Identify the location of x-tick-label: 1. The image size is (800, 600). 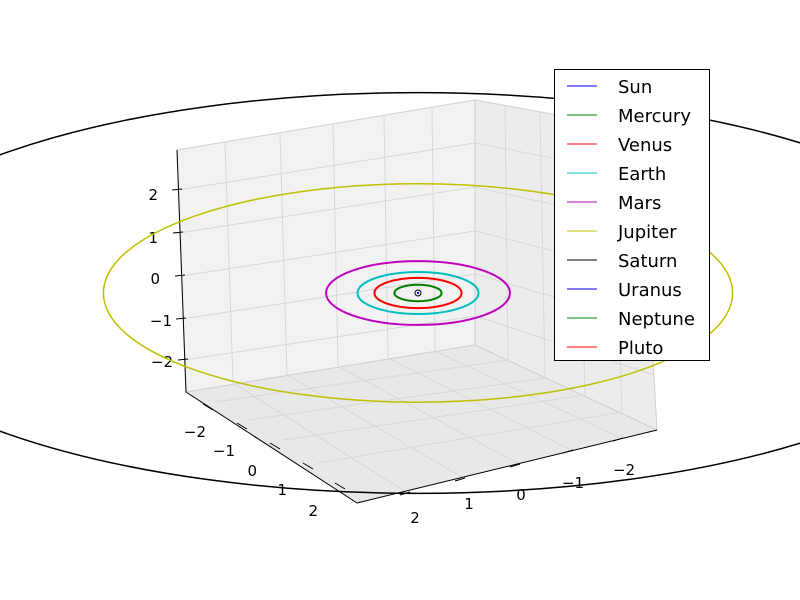
(469, 504).